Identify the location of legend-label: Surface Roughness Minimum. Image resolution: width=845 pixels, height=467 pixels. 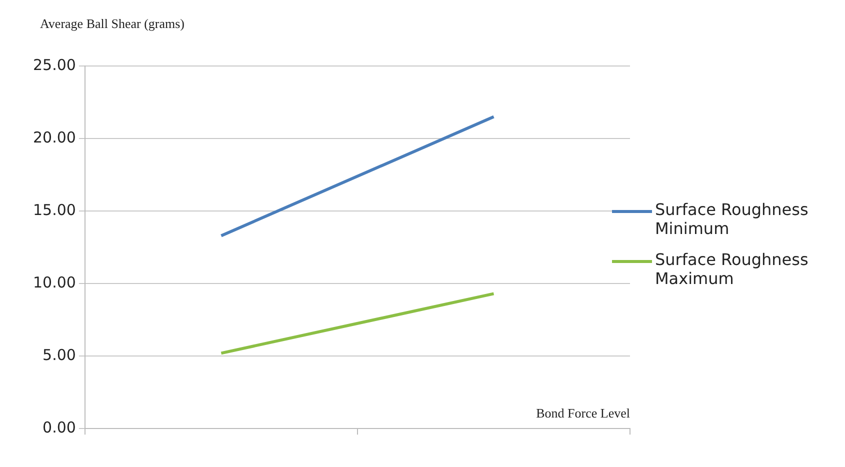
(732, 219).